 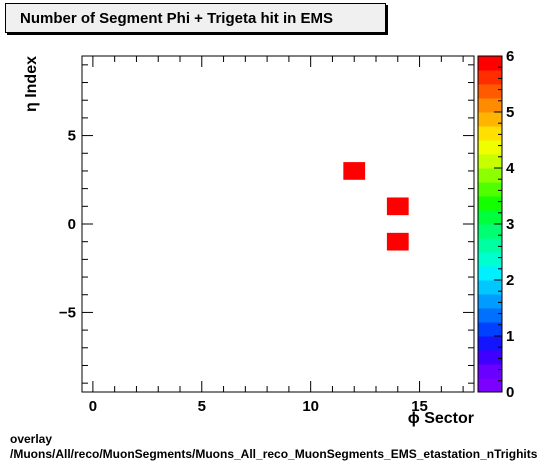 What do you see at coordinates (419, 406) in the screenshot?
I see `x-tick-label: 15` at bounding box center [419, 406].